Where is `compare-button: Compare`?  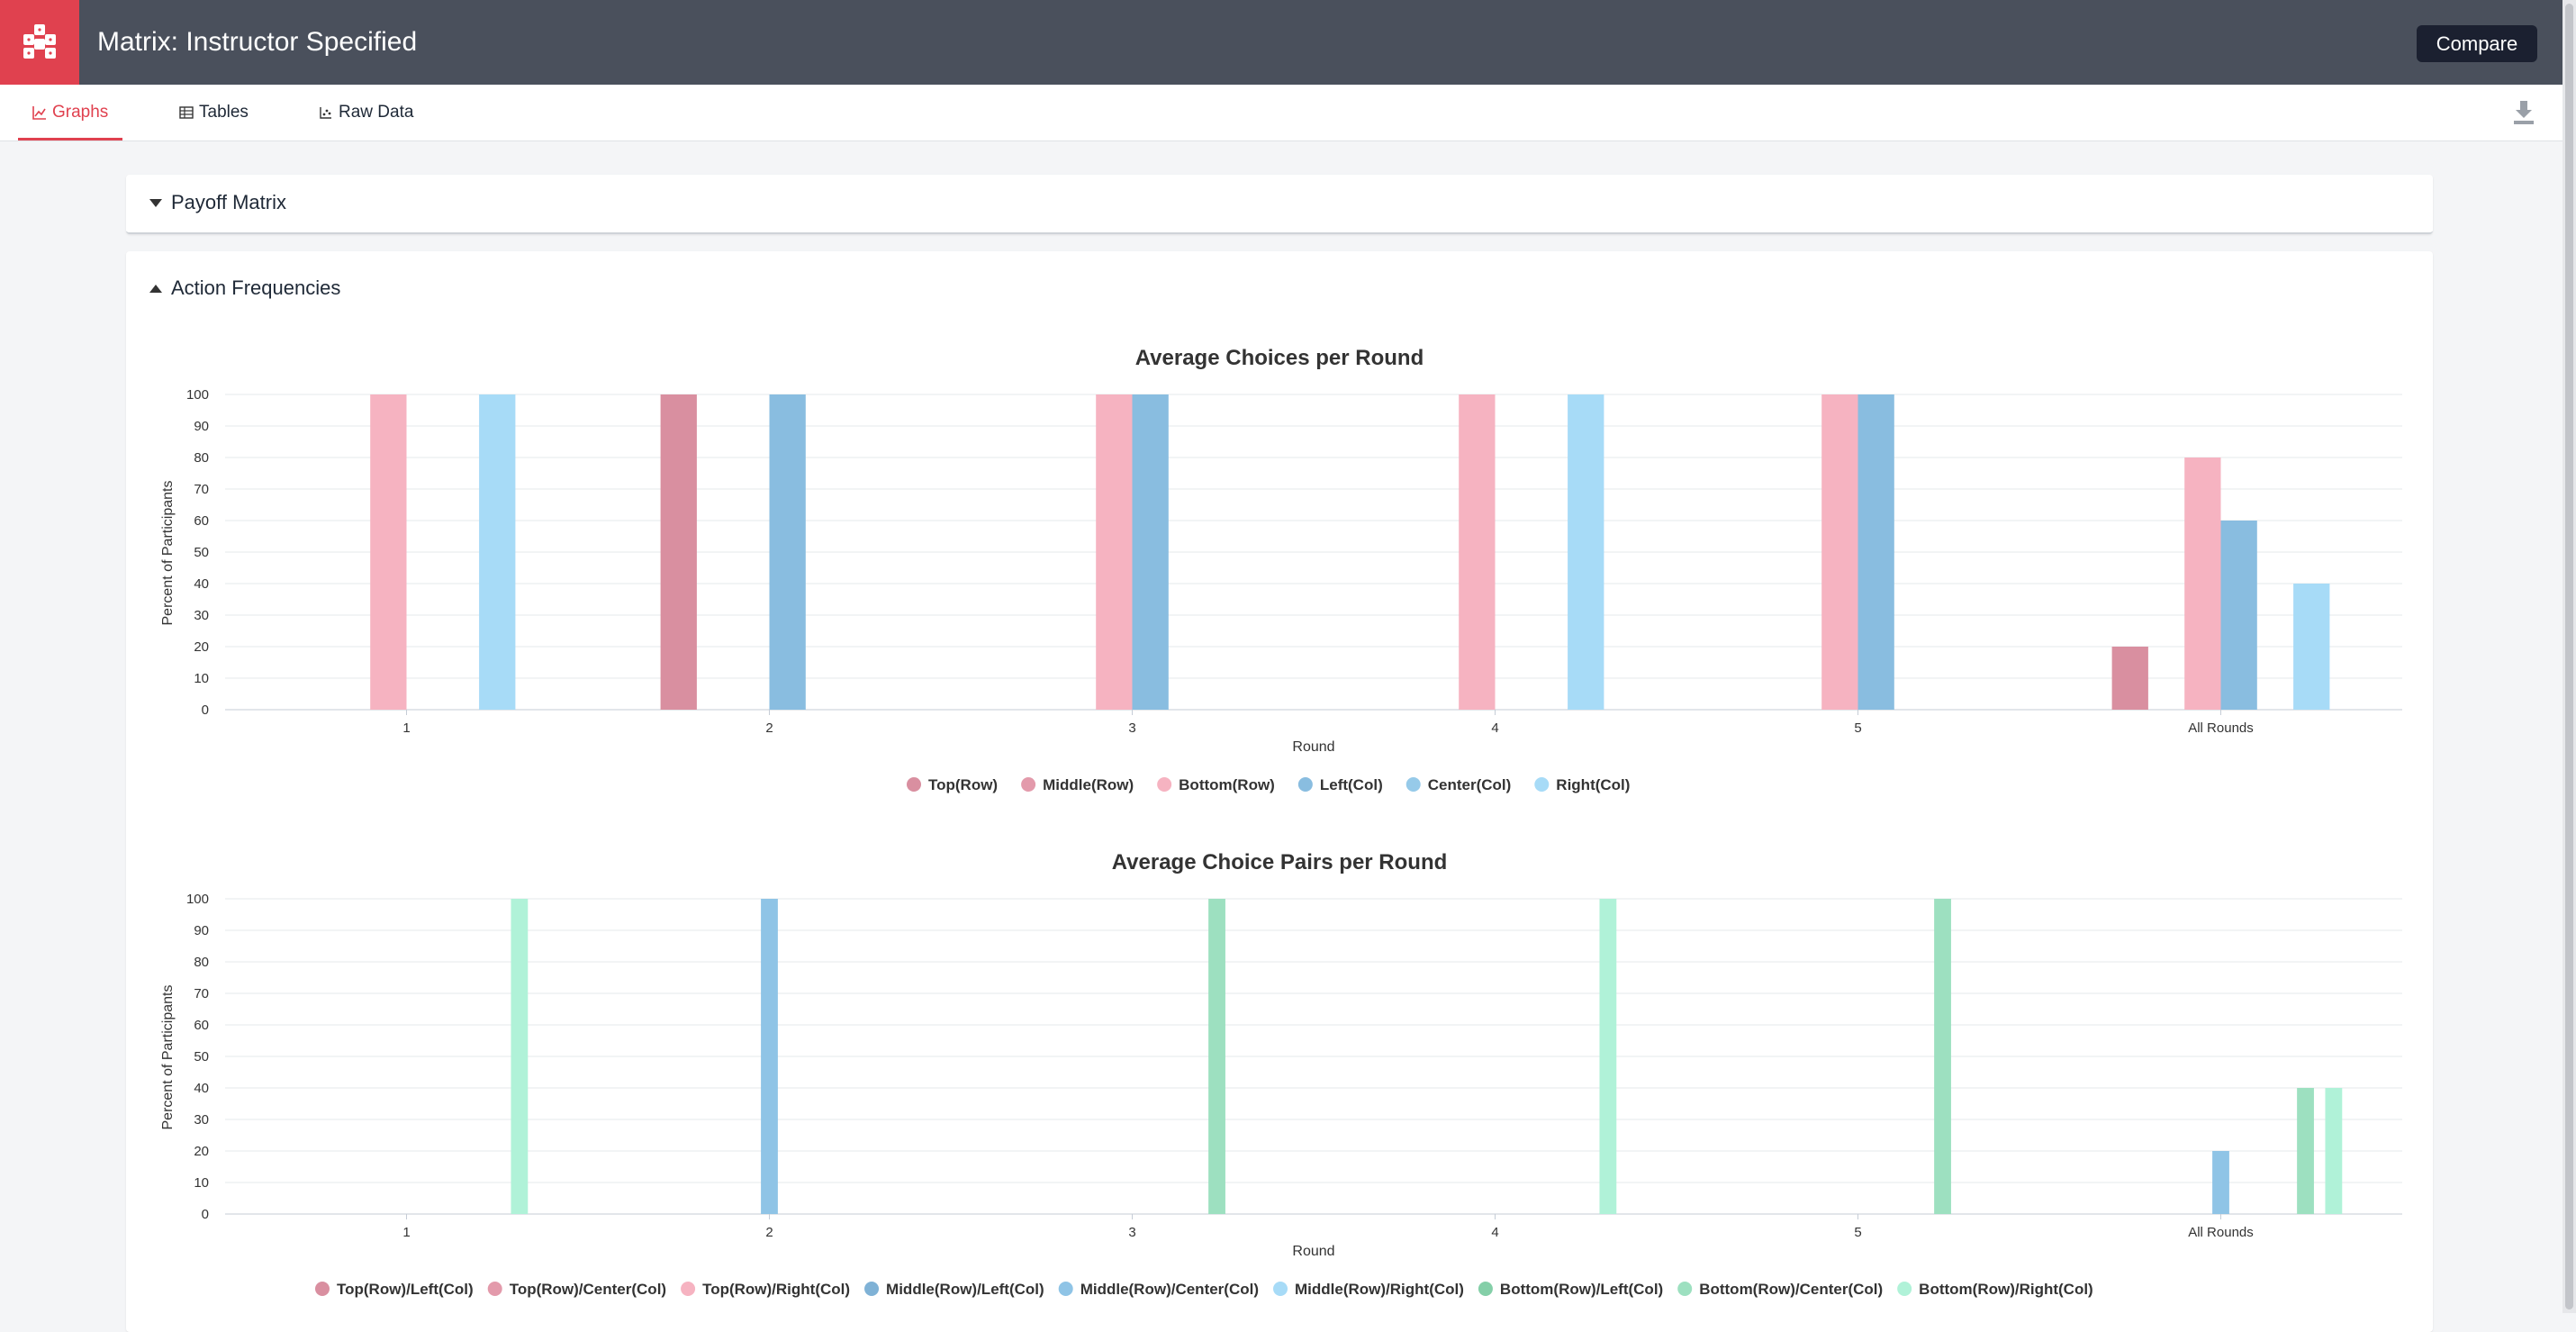 compare-button: Compare is located at coordinates (2477, 43).